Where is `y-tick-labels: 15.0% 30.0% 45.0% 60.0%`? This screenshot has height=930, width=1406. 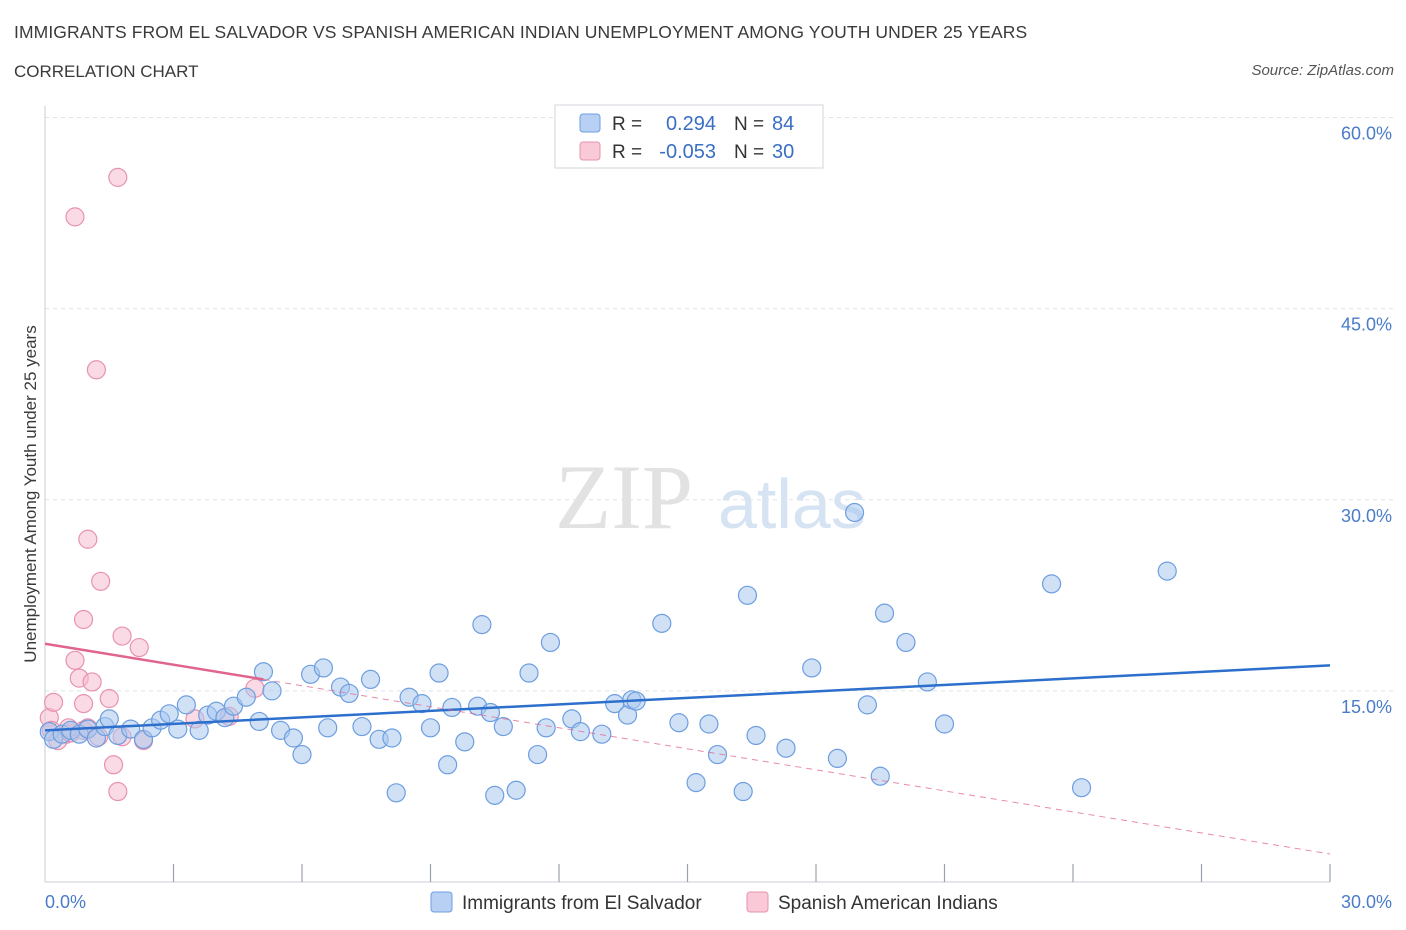
y-tick-labels: 15.0% 30.0% 45.0% 60.0% is located at coordinates (1366, 420).